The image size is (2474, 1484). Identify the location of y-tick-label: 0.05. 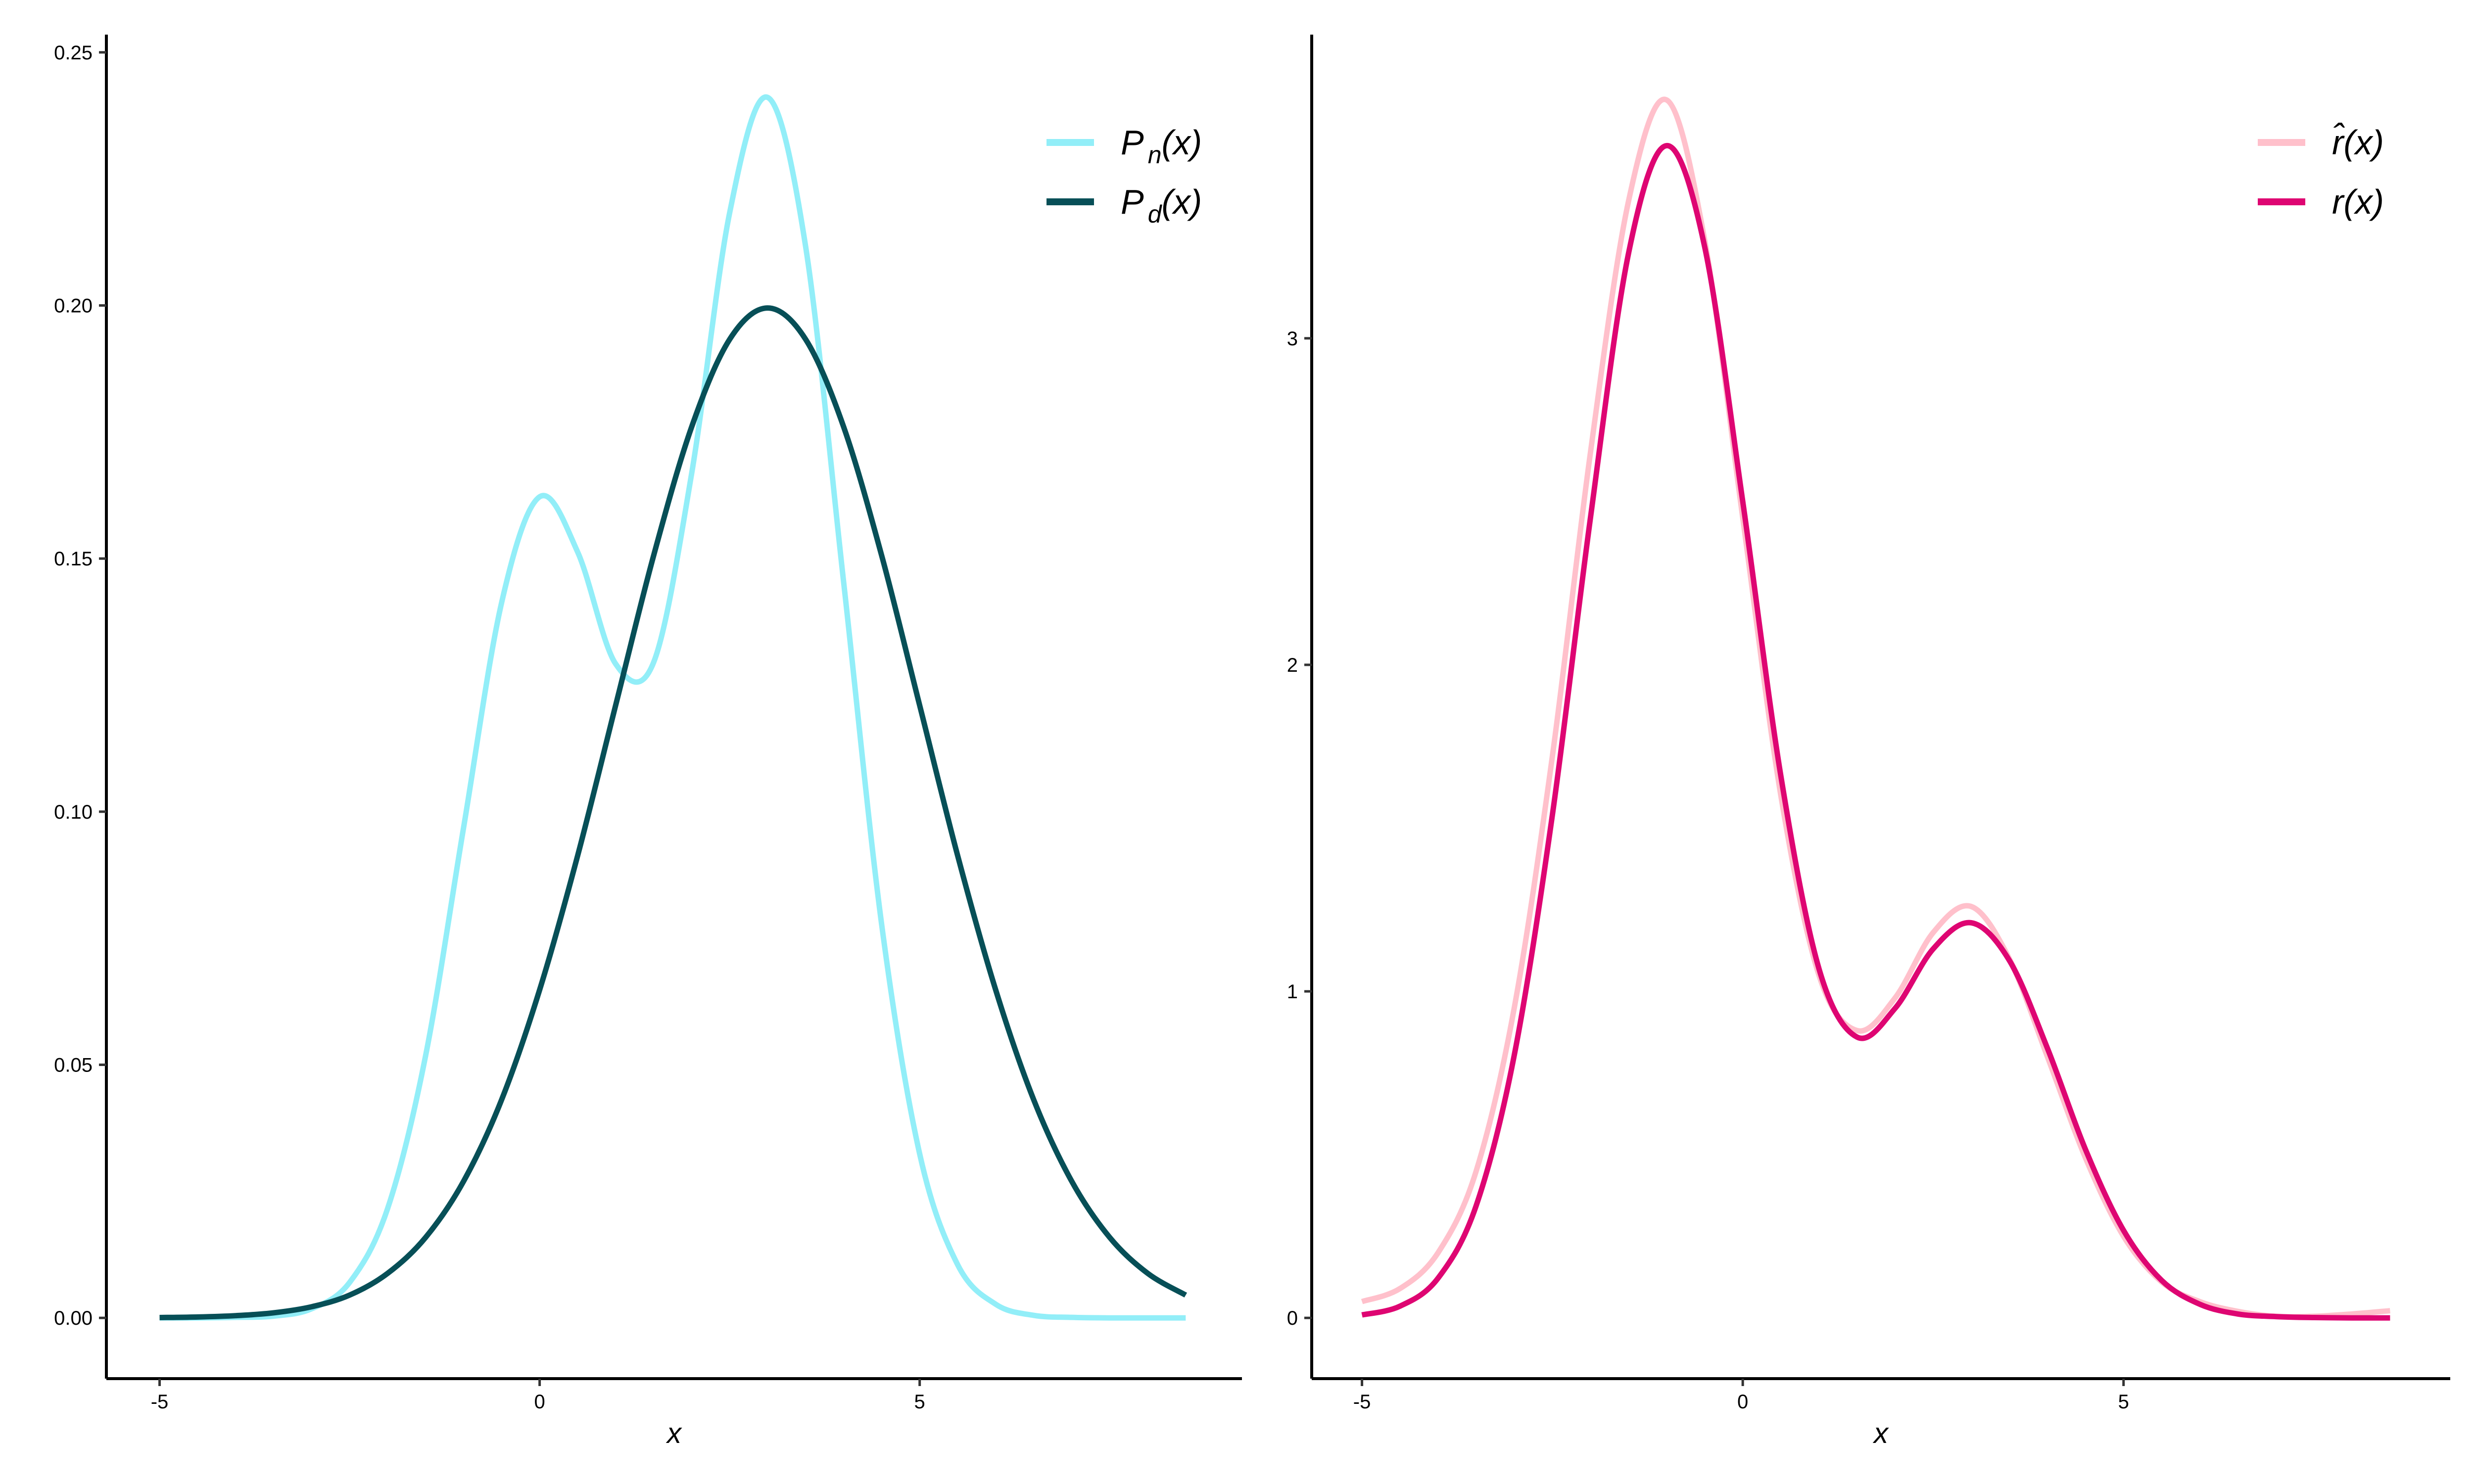
(73, 1065).